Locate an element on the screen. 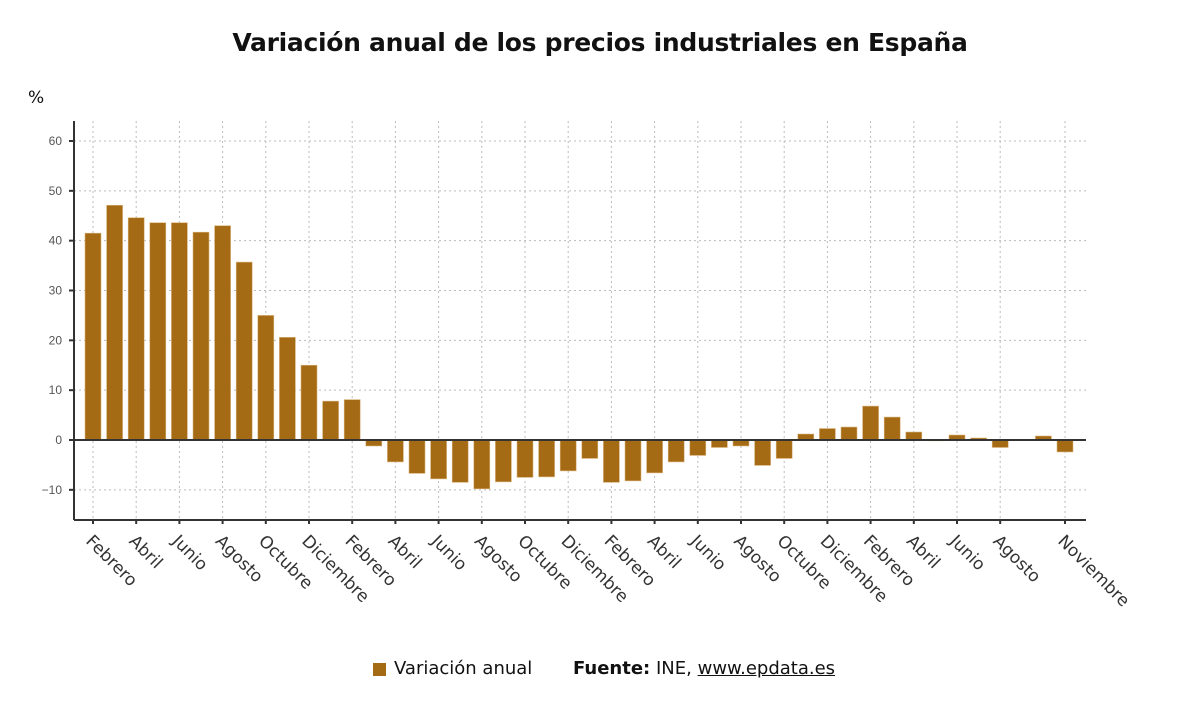 The width and height of the screenshot is (1200, 720). y-tick-label: 30 is located at coordinates (56, 291).